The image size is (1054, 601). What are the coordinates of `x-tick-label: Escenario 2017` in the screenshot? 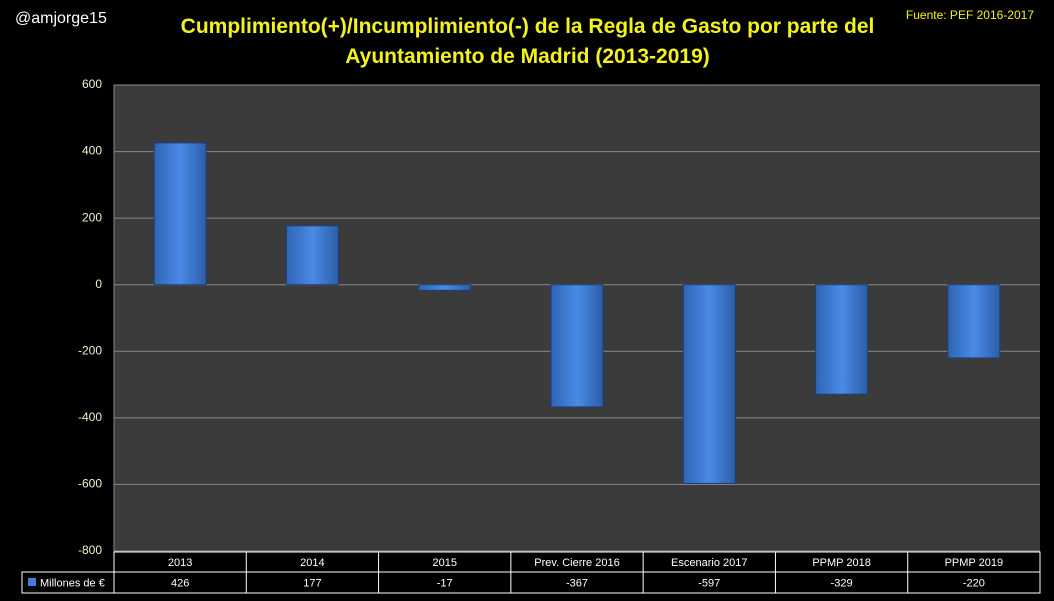 It's located at (709, 563).